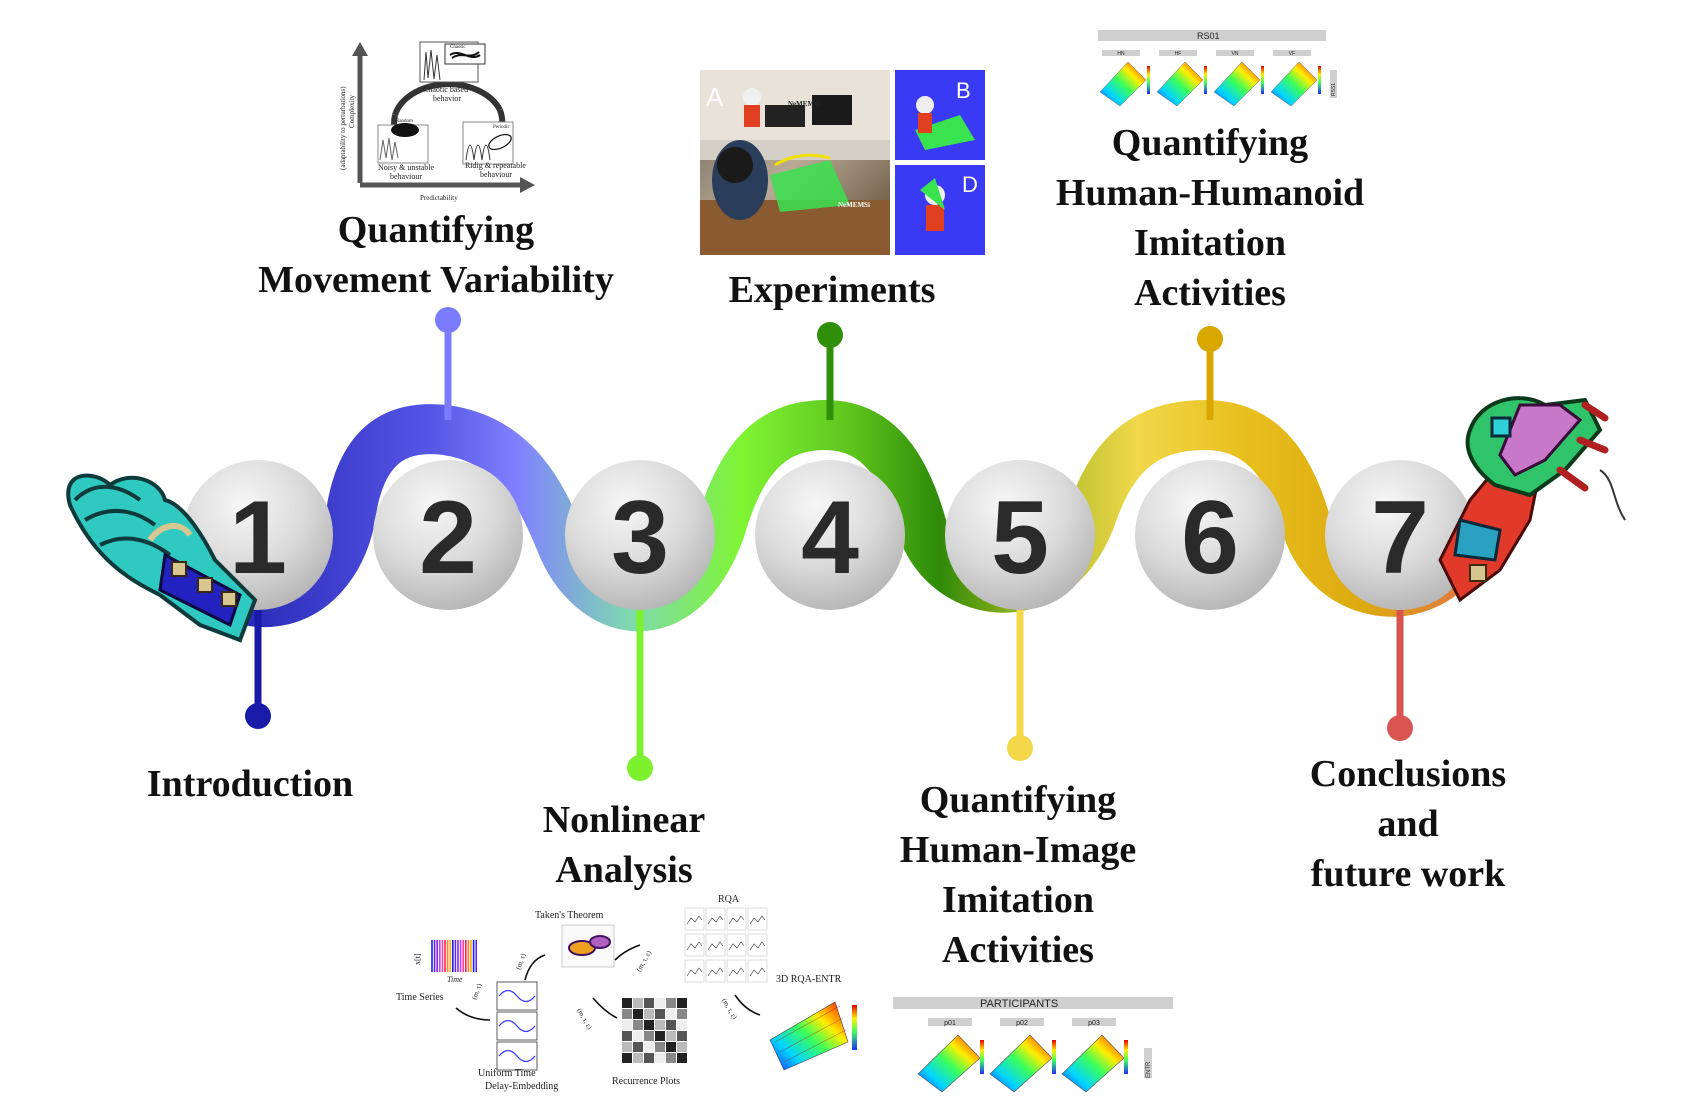 The width and height of the screenshot is (1700, 1100). Describe the element at coordinates (729, 1009) in the screenshot. I see `entr-param-label: (m, τ, ε)` at that location.